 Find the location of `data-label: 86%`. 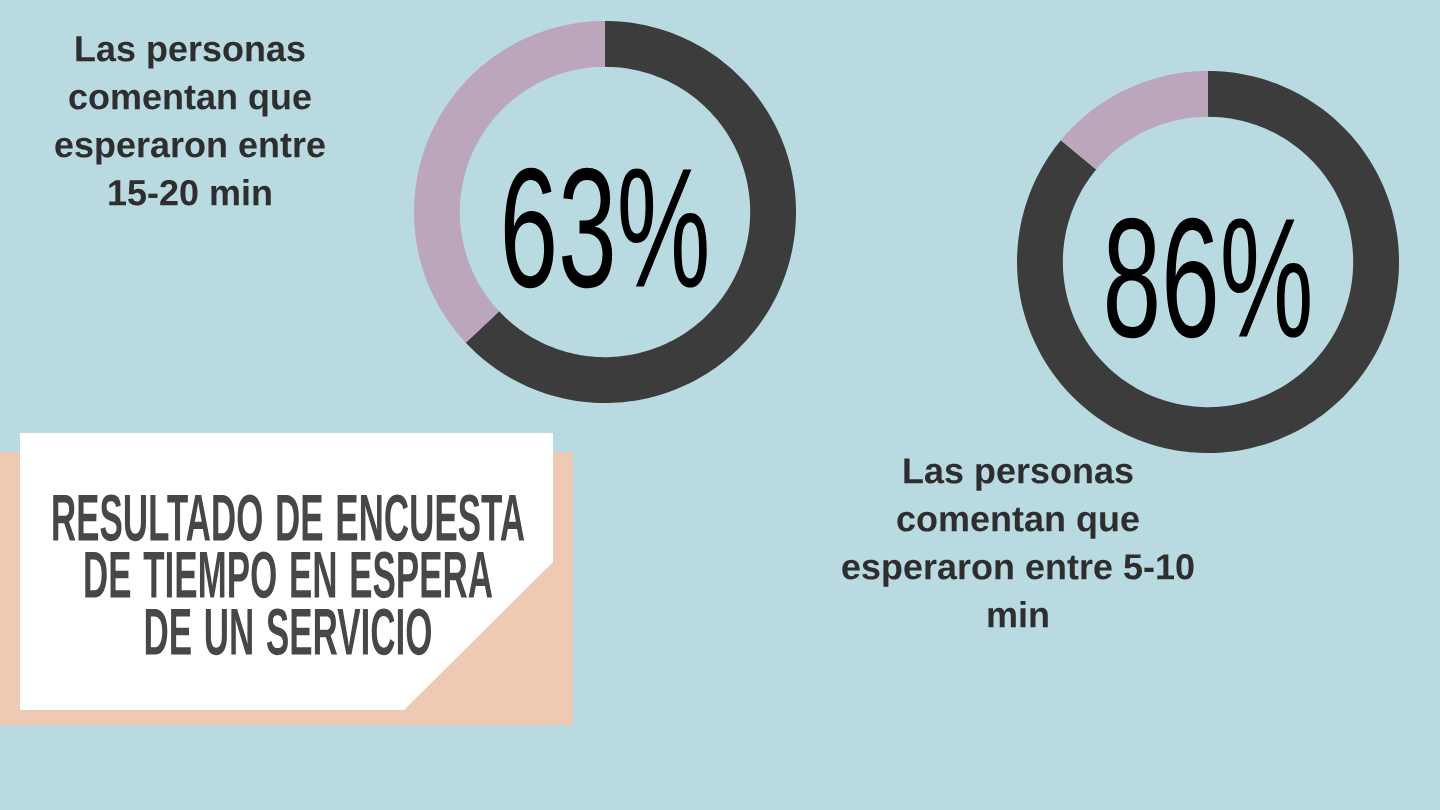

data-label: 86% is located at coordinates (1208, 278).